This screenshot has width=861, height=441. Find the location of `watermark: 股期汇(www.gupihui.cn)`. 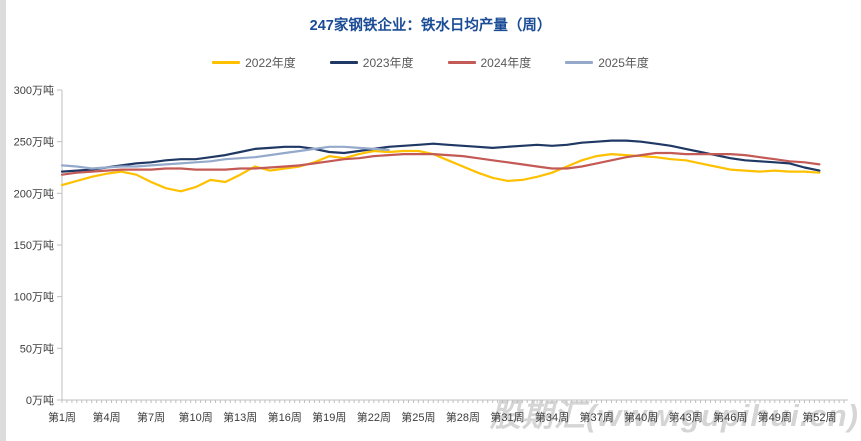

watermark: 股期汇(www.gupihui.cn) is located at coordinates (674, 415).